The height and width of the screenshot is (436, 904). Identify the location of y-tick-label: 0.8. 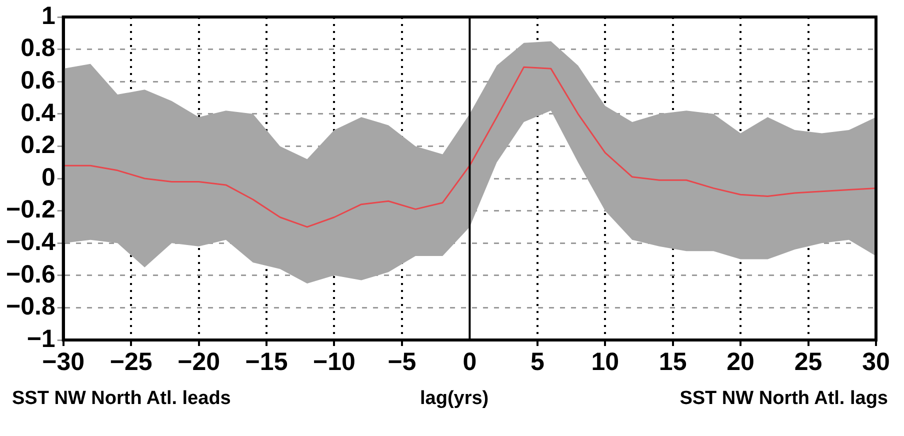
(38, 48).